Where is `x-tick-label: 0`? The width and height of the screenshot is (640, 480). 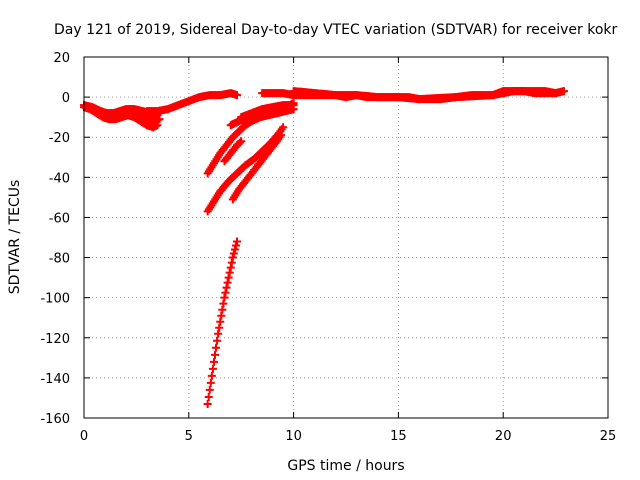 x-tick-label: 0 is located at coordinates (84, 436).